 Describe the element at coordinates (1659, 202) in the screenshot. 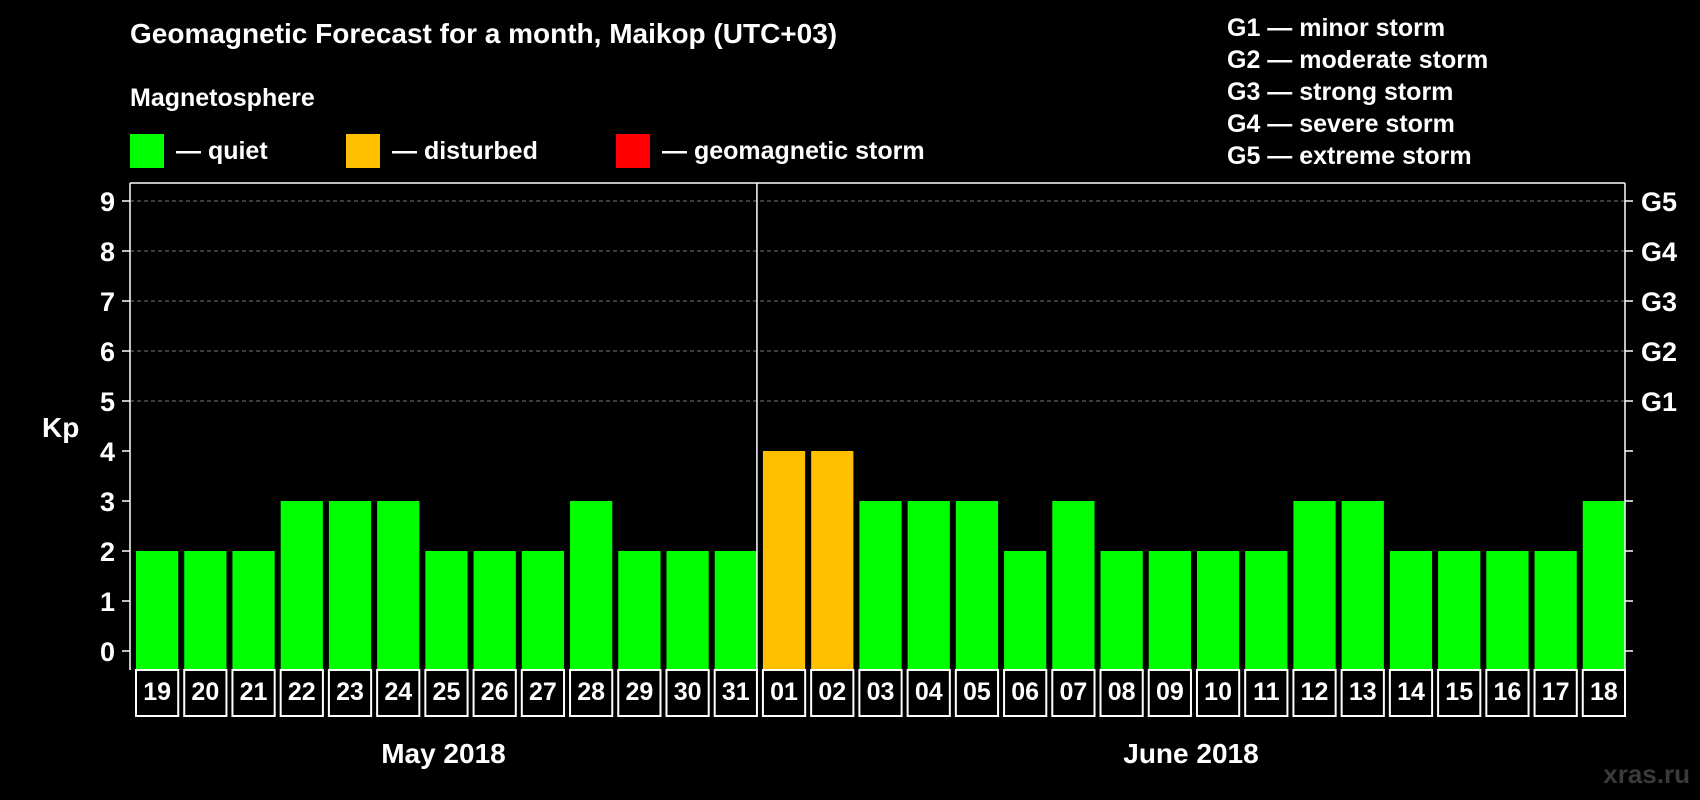

I see `right-axis-label-G5: G5` at that location.